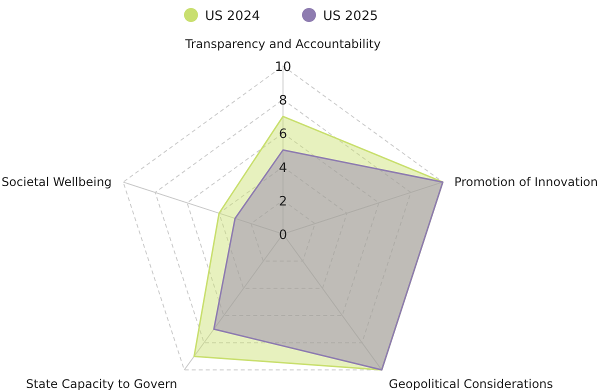  Describe the element at coordinates (526, 182) in the screenshot. I see `spoke-label: Promotion of Innovation` at that location.